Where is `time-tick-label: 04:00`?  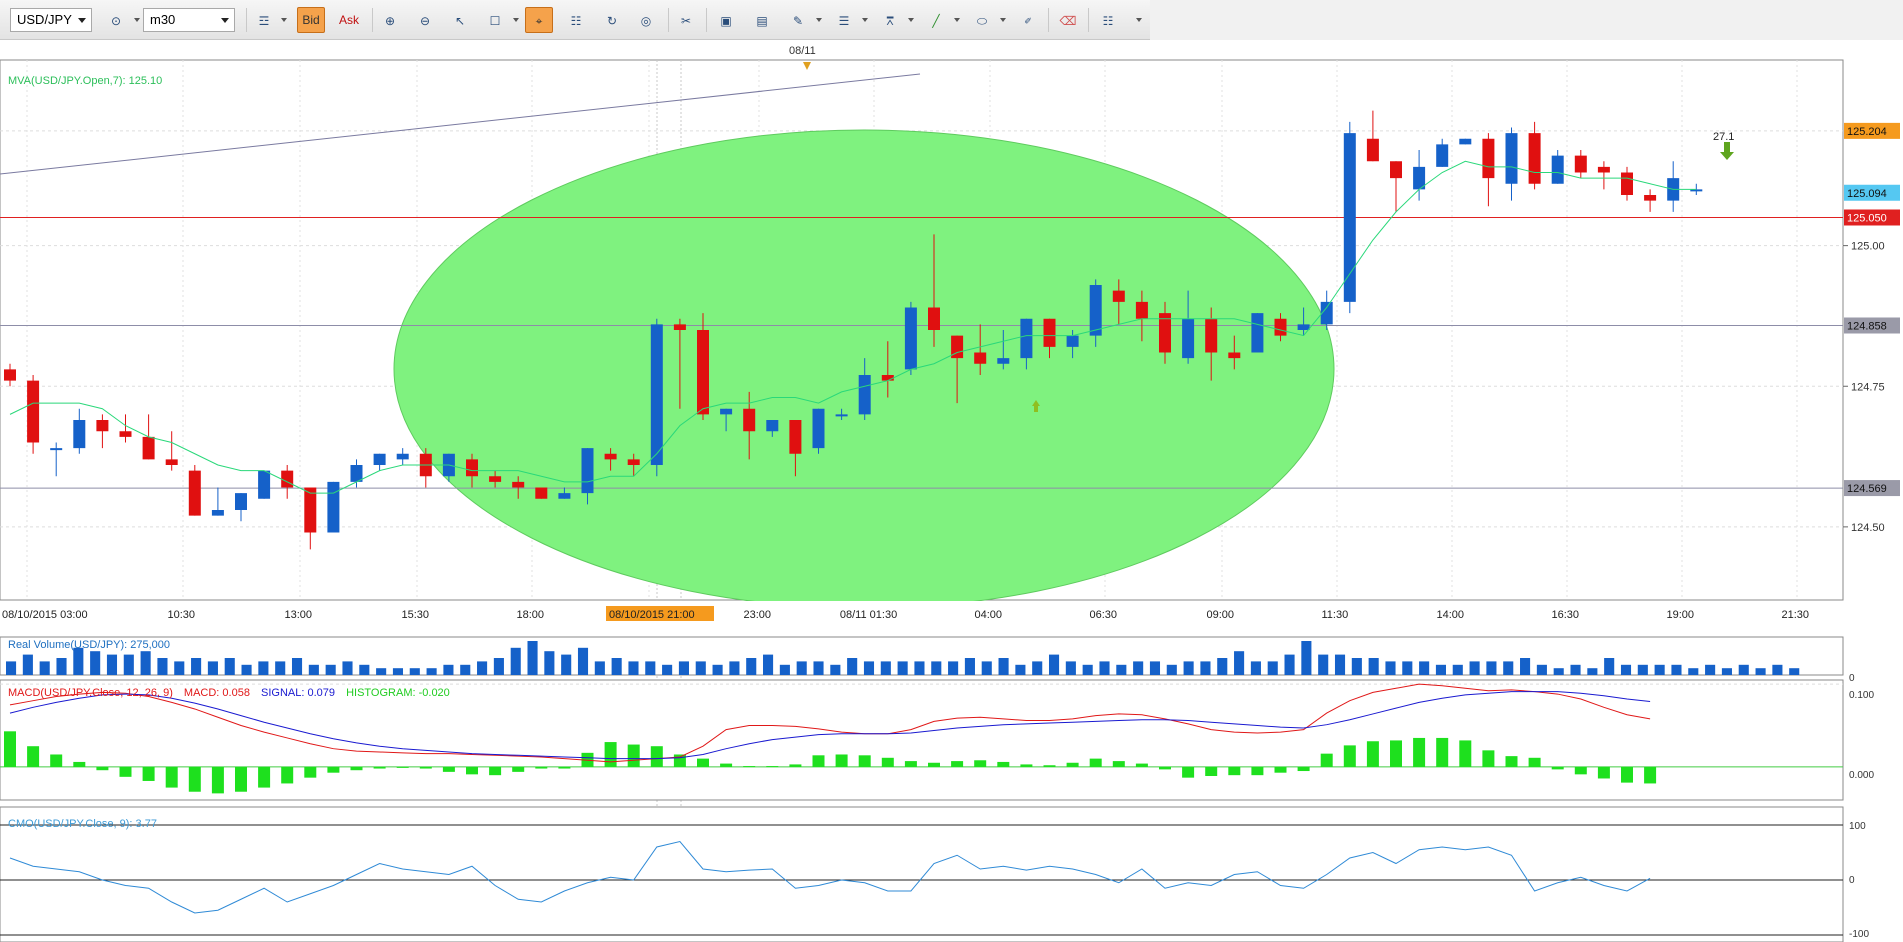
time-tick-label: 04:00 is located at coordinates (989, 615).